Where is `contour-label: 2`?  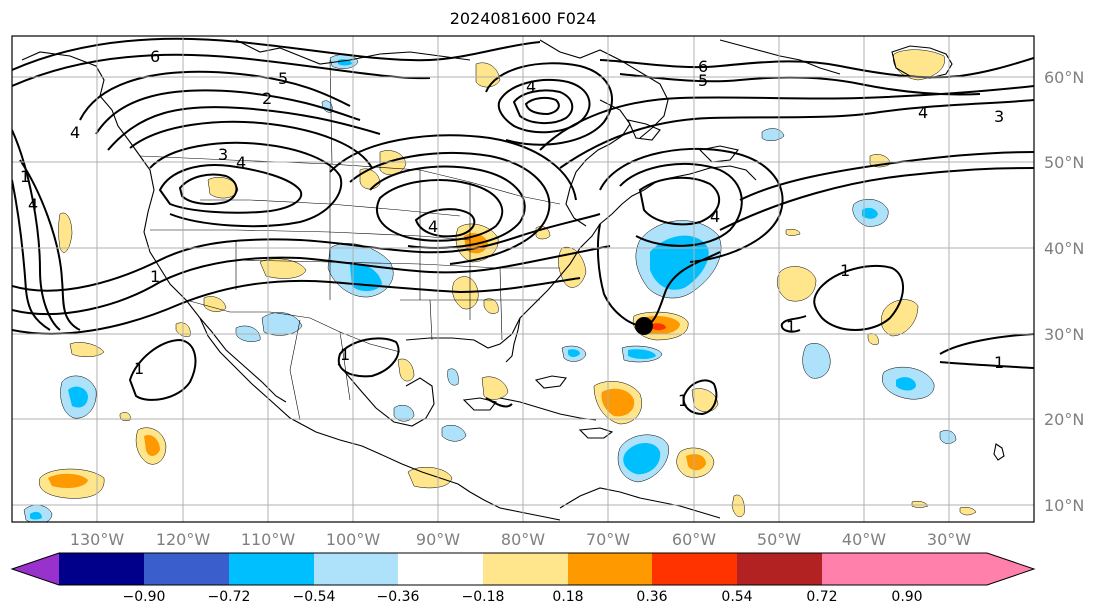 contour-label: 2 is located at coordinates (267, 98).